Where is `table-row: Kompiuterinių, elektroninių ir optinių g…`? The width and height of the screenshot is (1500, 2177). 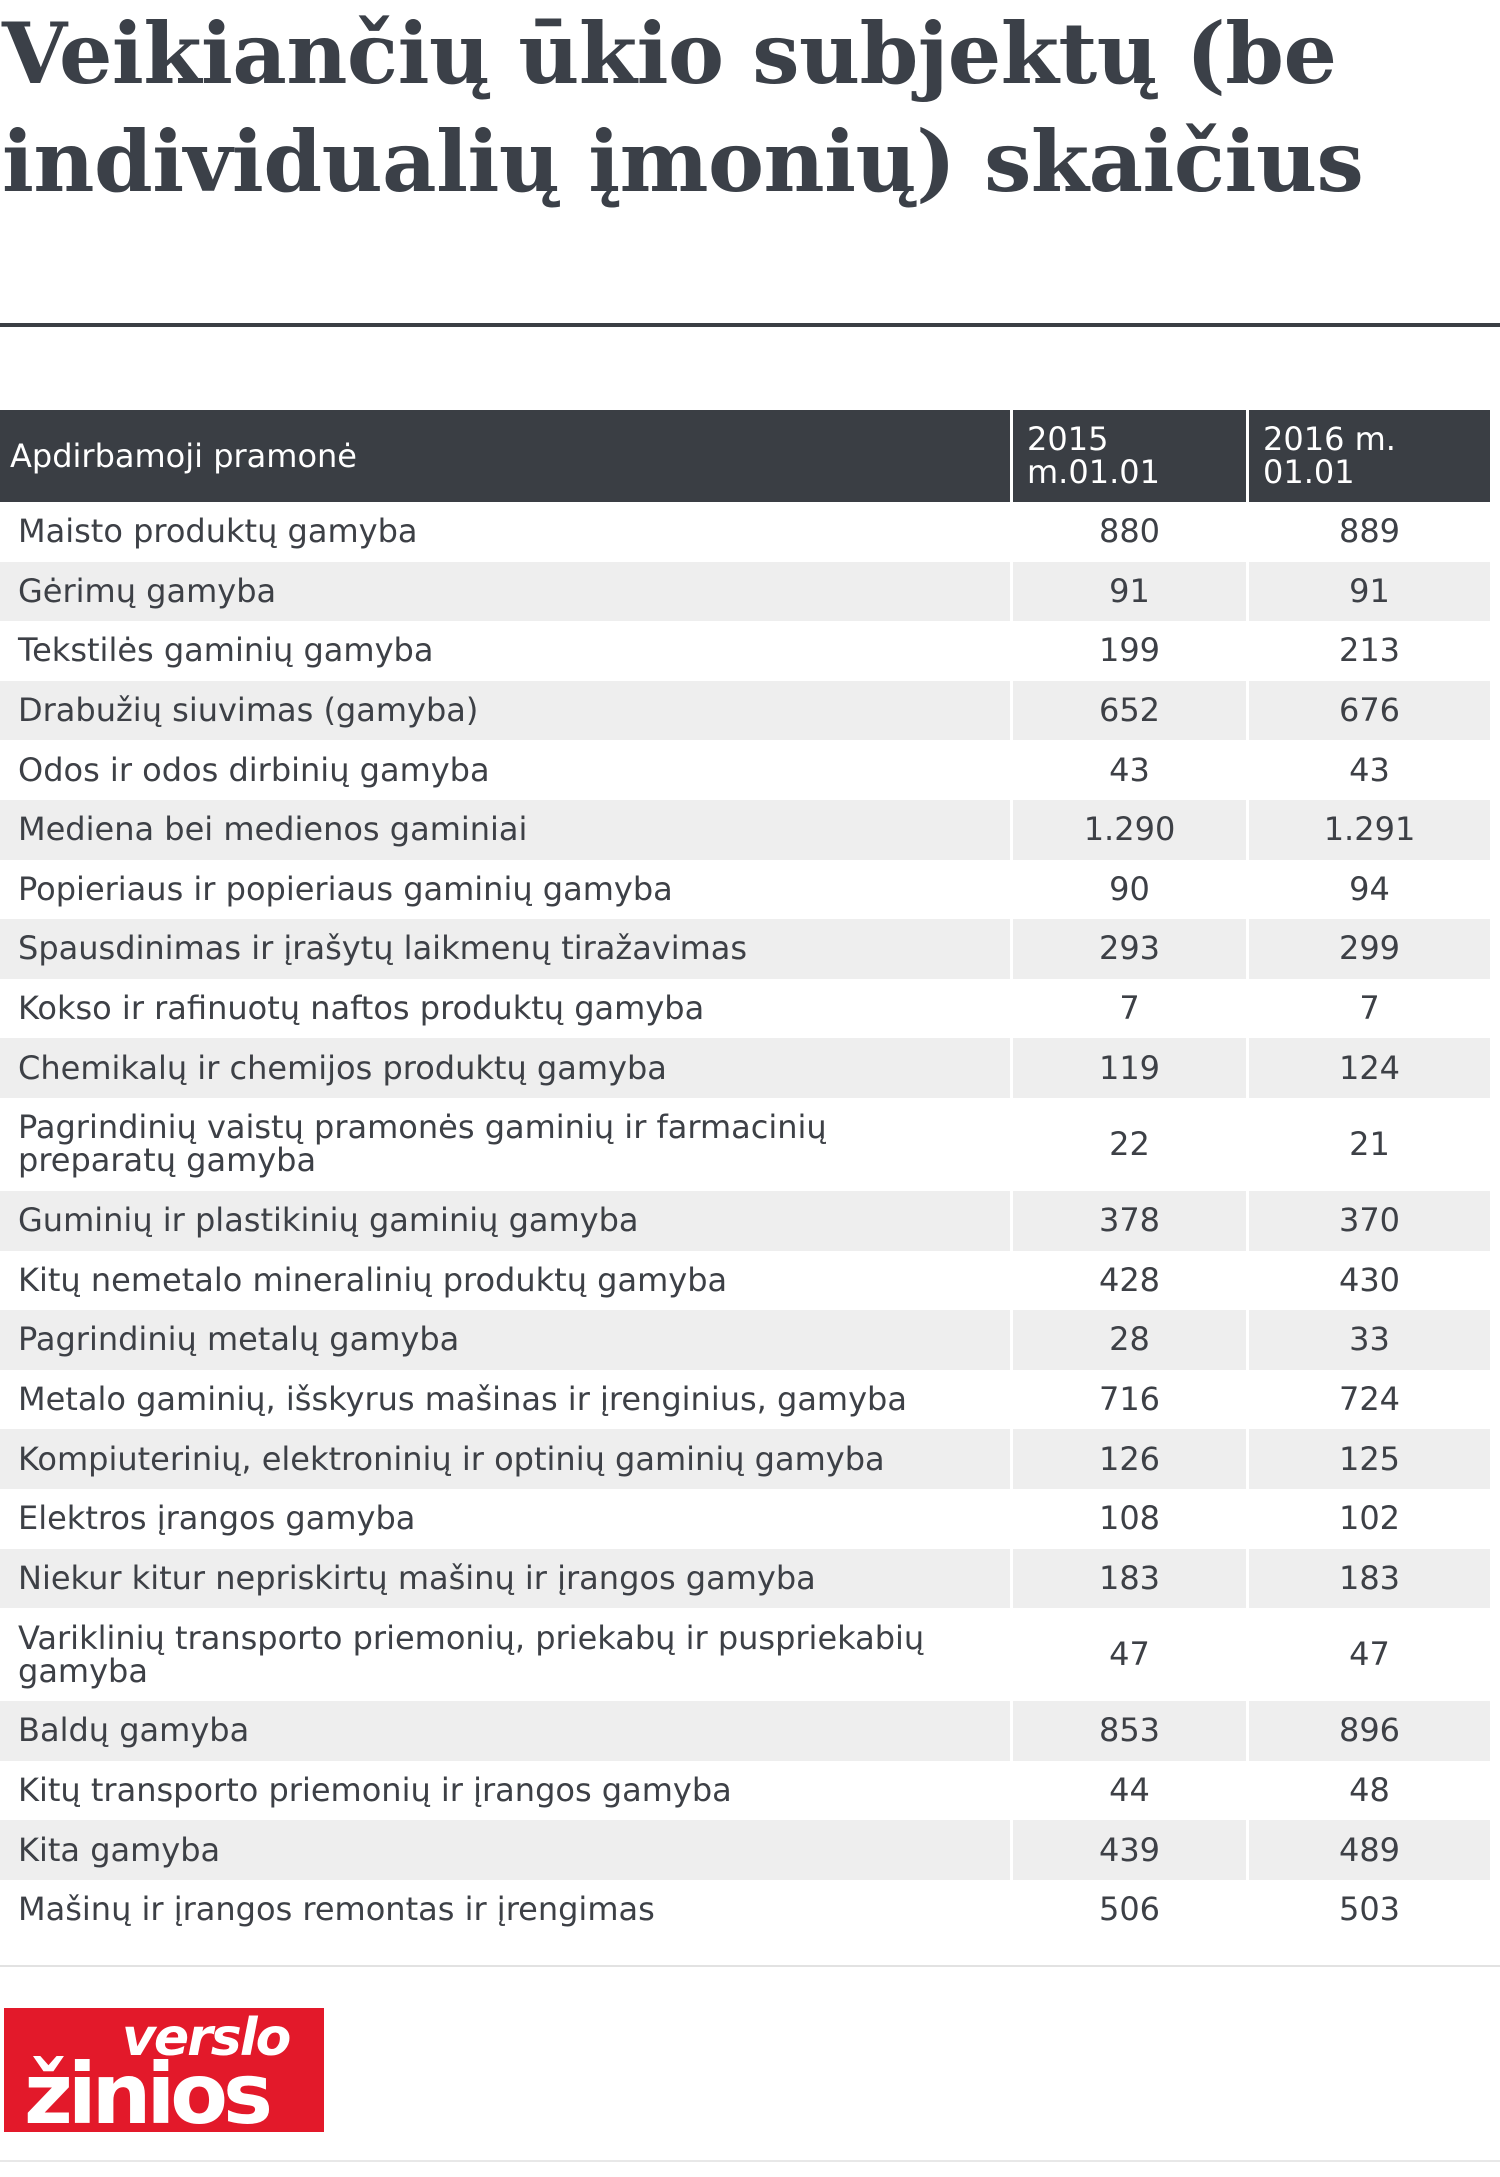 table-row: Kompiuterinių, elektroninių ir optinių g… is located at coordinates (745, 1459).